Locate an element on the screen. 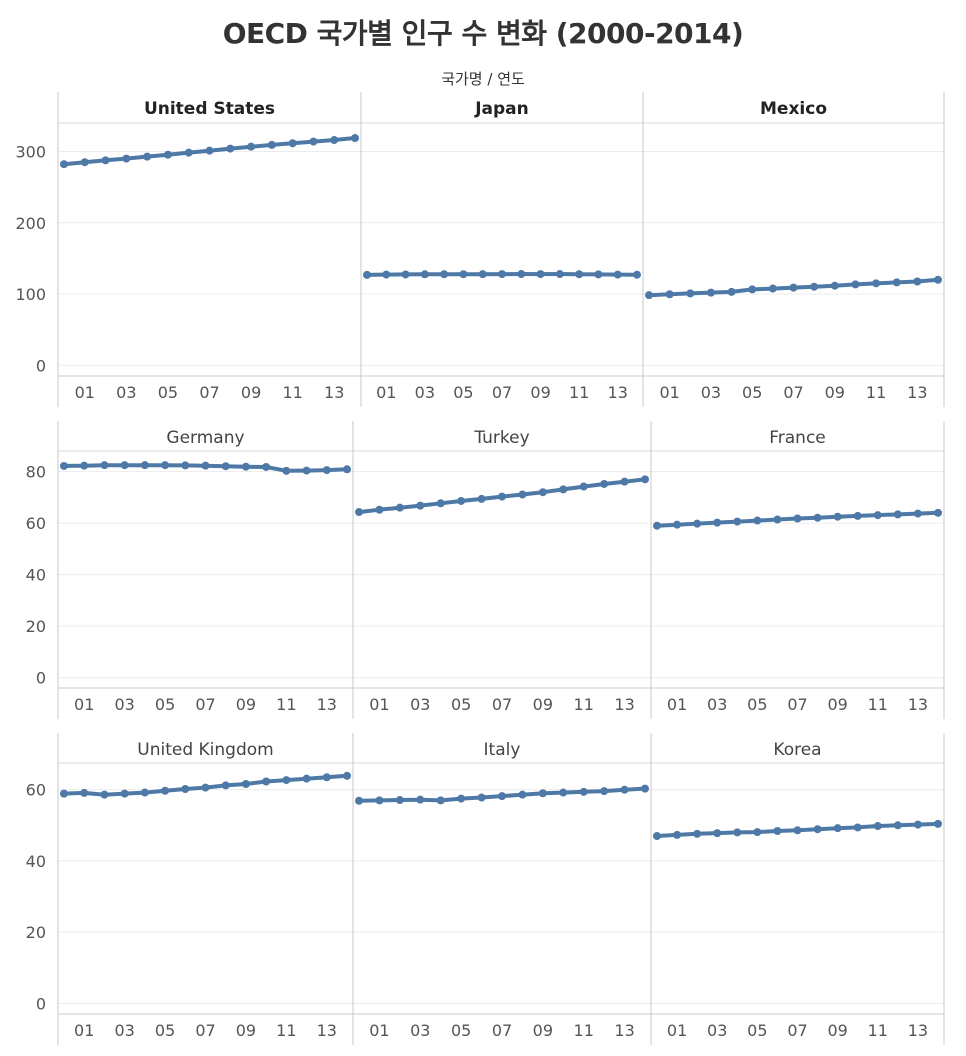  panel-header-germany: Germany is located at coordinates (205, 438).